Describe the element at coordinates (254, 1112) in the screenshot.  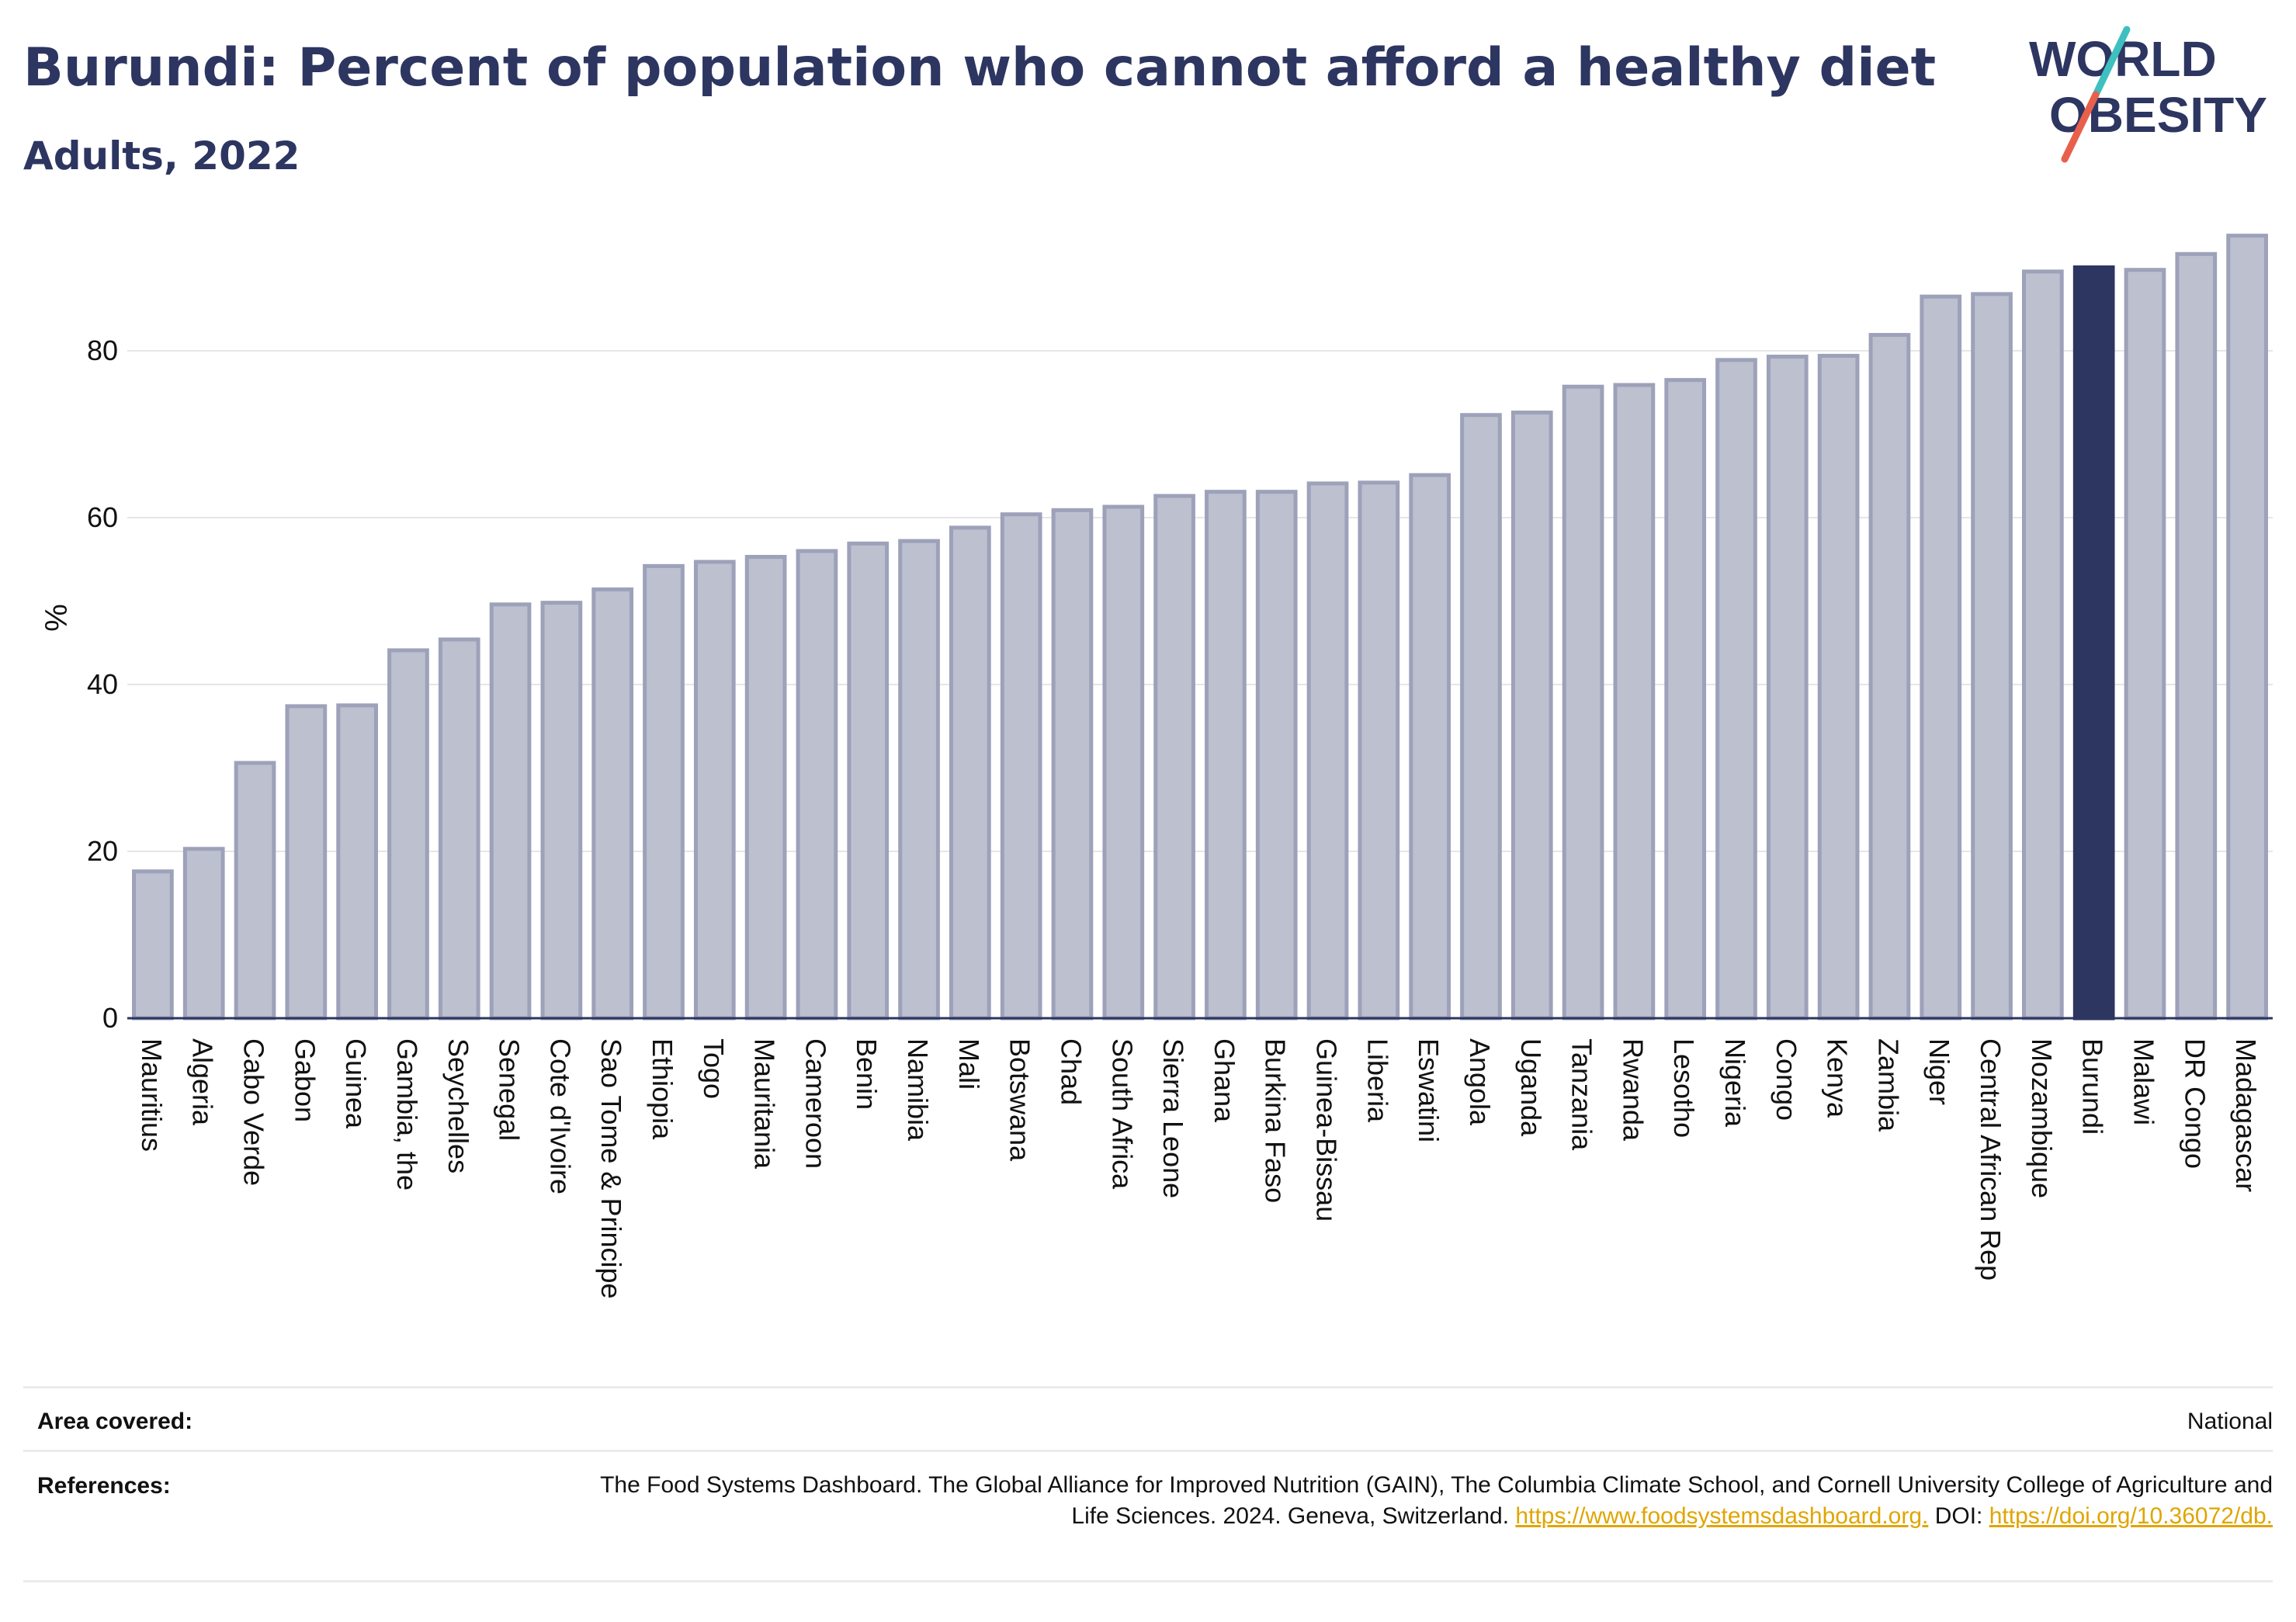
I see `x-tick-label: Cabo Verde` at that location.